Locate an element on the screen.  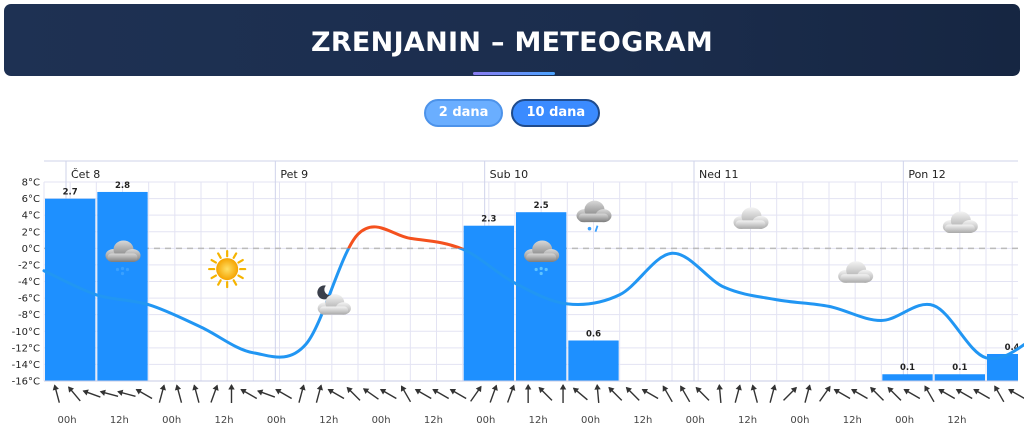
y-tick-label: 6°C is located at coordinates (31, 199).